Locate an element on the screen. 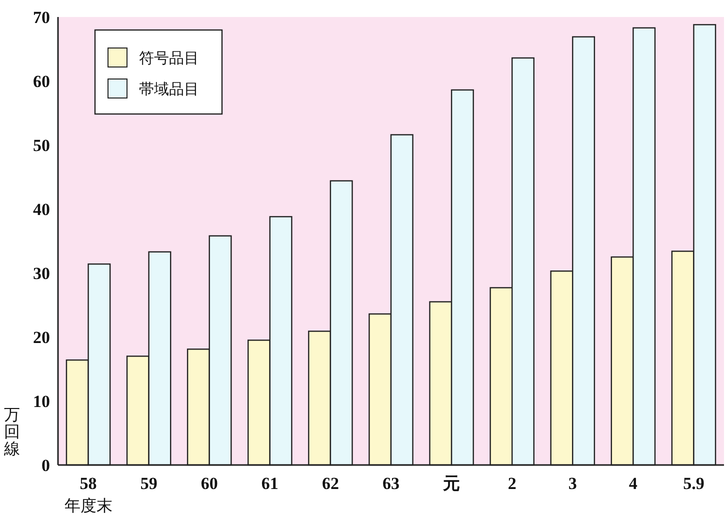  y-tick-label: 20 is located at coordinates (41, 337).